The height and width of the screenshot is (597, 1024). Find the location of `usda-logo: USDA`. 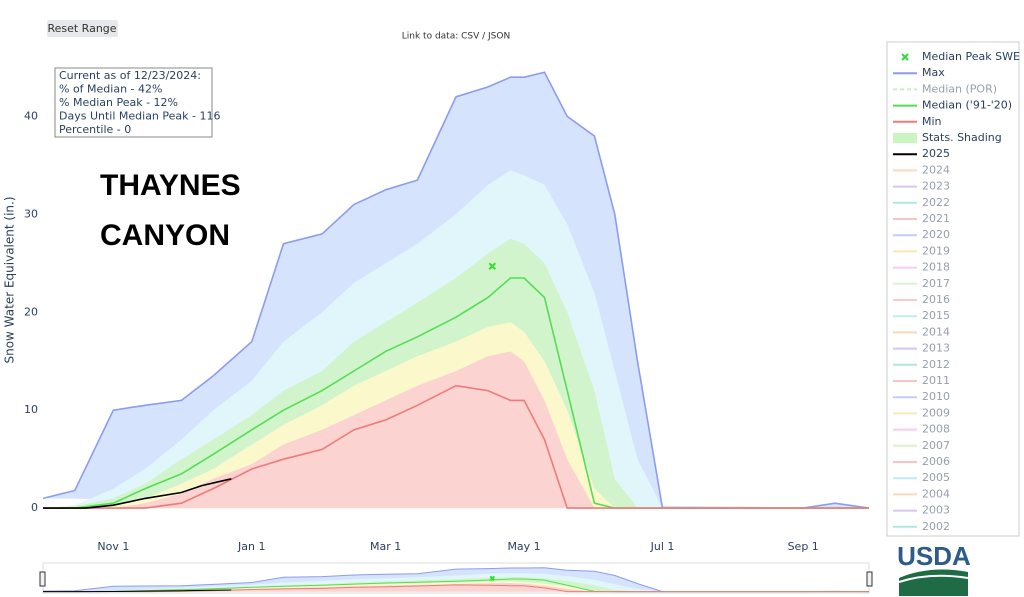

usda-logo: USDA is located at coordinates (934, 568).